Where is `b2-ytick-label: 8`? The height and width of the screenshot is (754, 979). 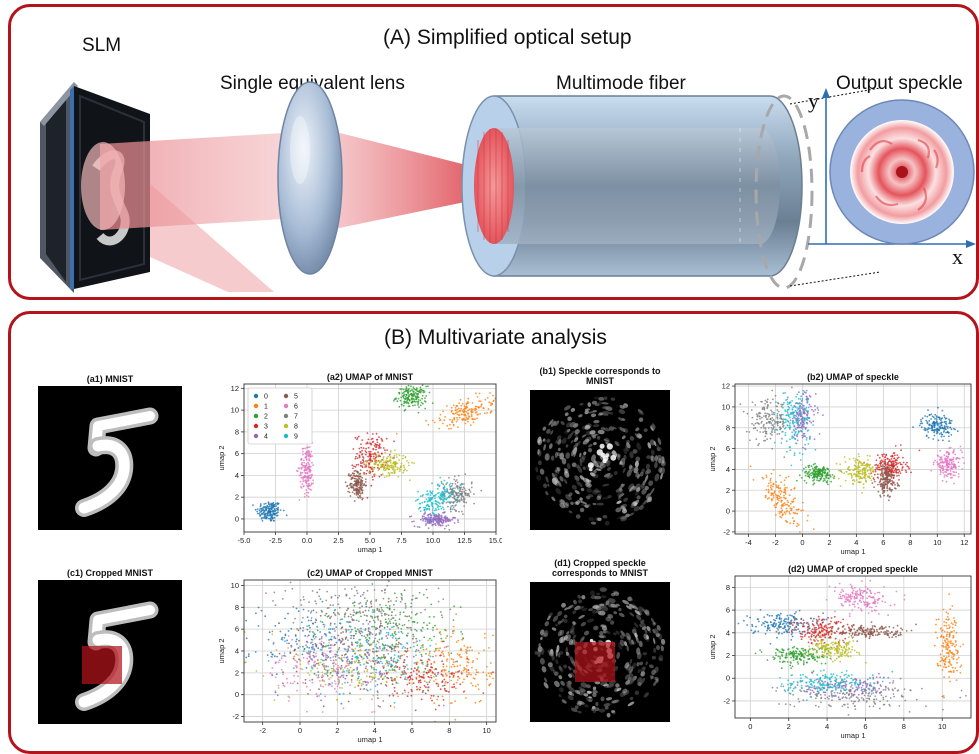 b2-ytick-label: 8 is located at coordinates (728, 427).